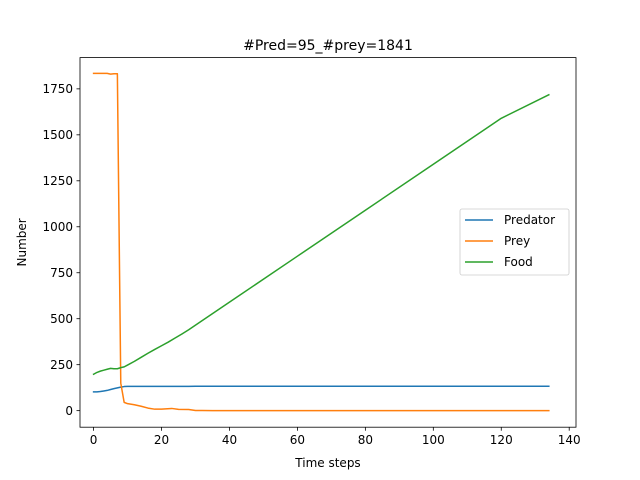 The image size is (640, 480). Describe the element at coordinates (518, 262) in the screenshot. I see `legend-label-food: Food` at that location.